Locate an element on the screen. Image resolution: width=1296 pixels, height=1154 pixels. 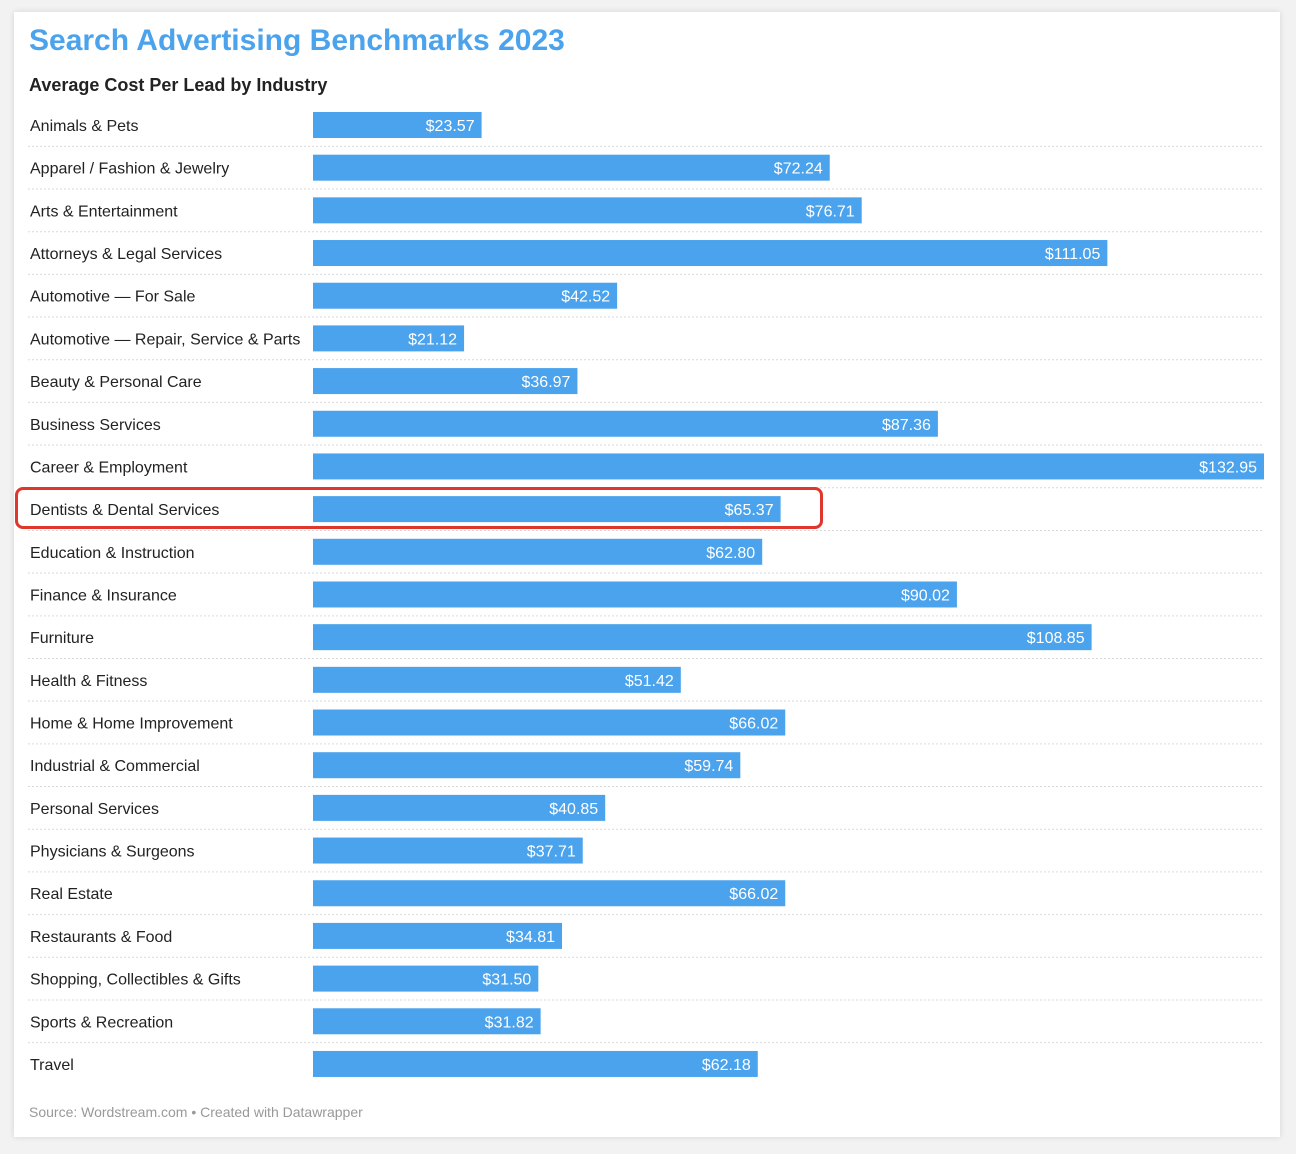
category-label: Automotive — Repair, Service & Parts is located at coordinates (165, 339).